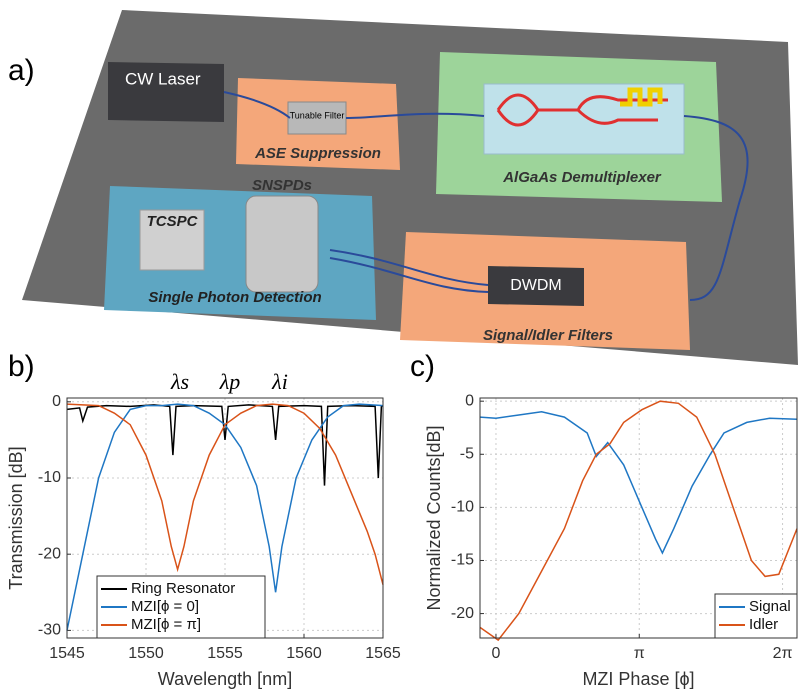 This screenshot has width=800, height=699. Describe the element at coordinates (230, 381) in the screenshot. I see `annotation: λp` at that location.